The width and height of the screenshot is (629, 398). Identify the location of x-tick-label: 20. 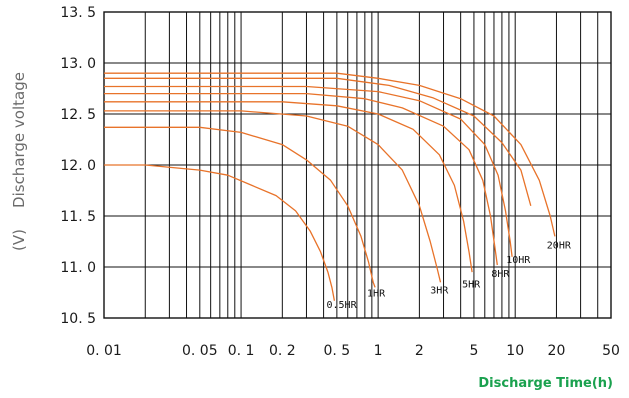
(557, 351).